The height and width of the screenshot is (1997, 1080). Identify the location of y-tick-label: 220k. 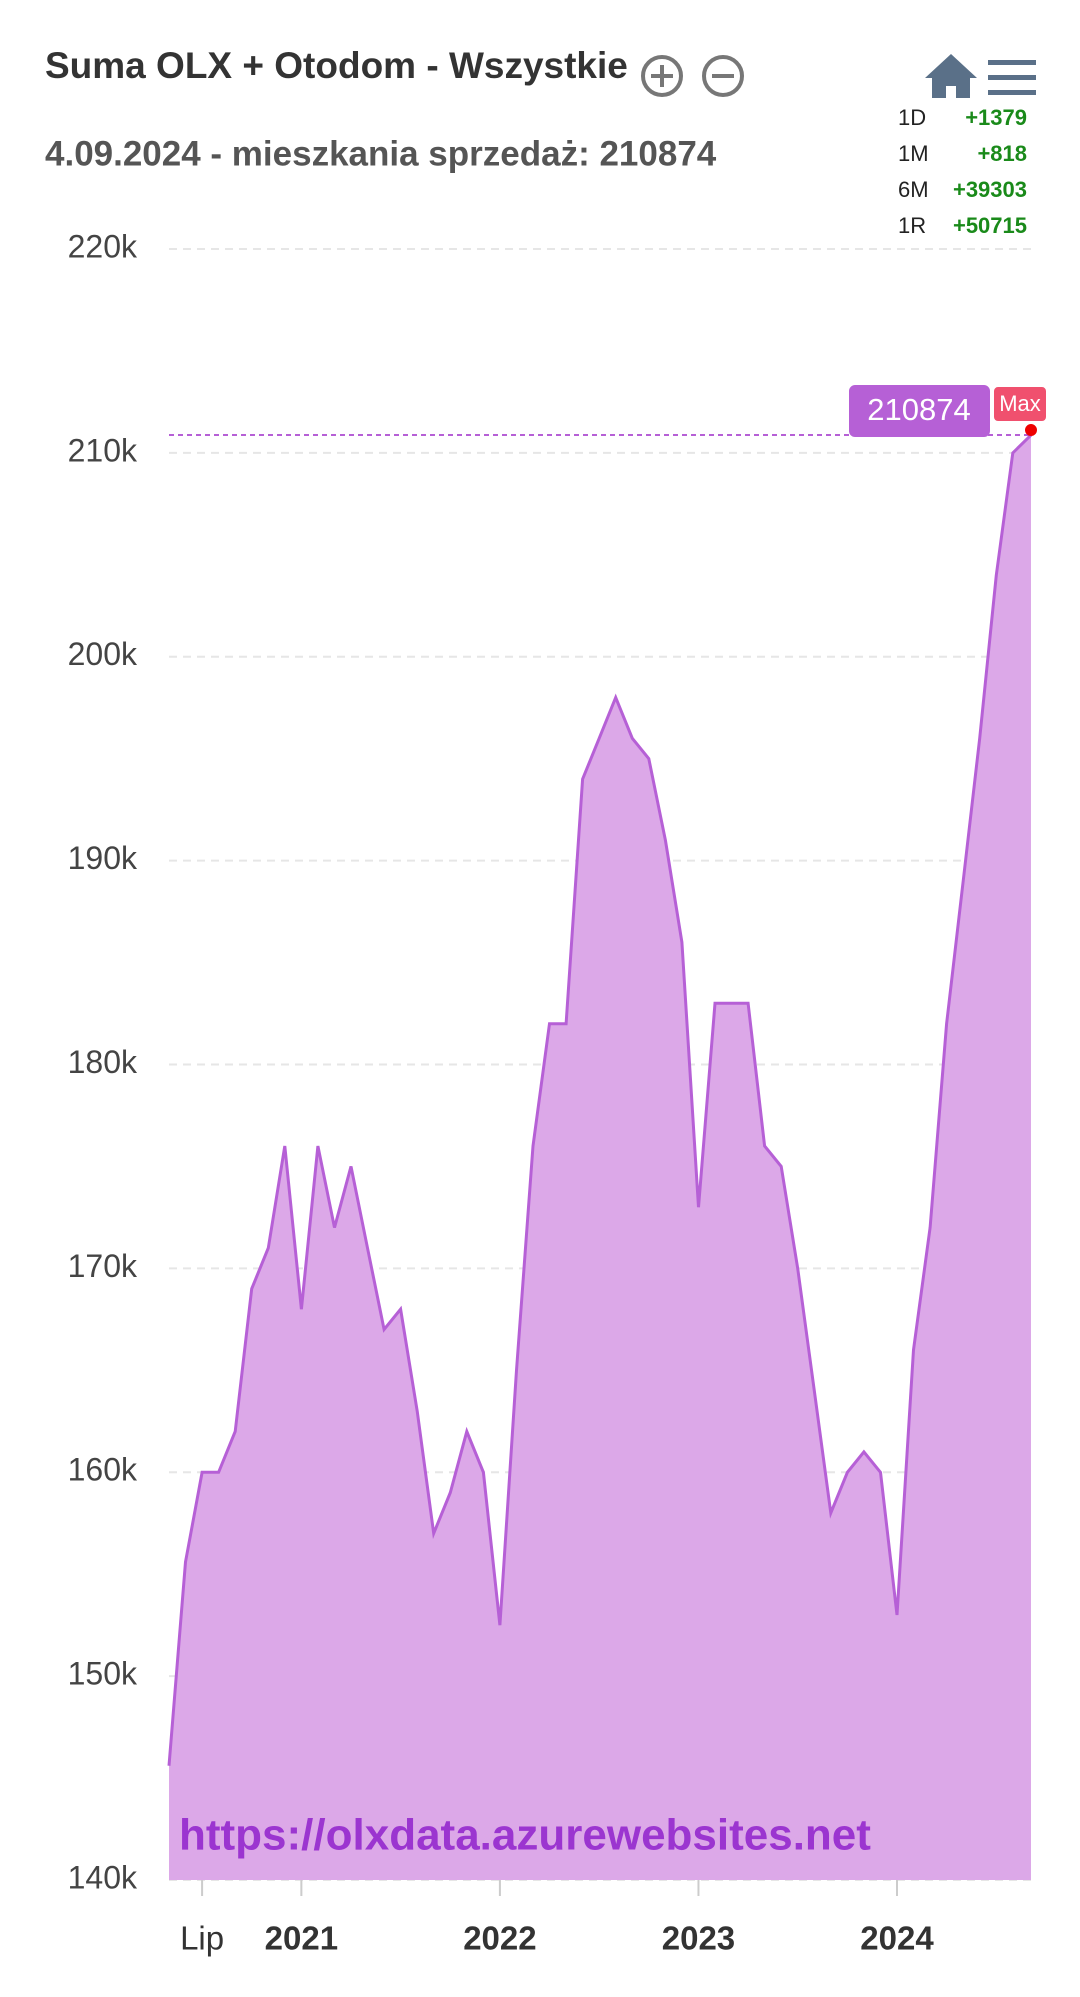
(103, 246).